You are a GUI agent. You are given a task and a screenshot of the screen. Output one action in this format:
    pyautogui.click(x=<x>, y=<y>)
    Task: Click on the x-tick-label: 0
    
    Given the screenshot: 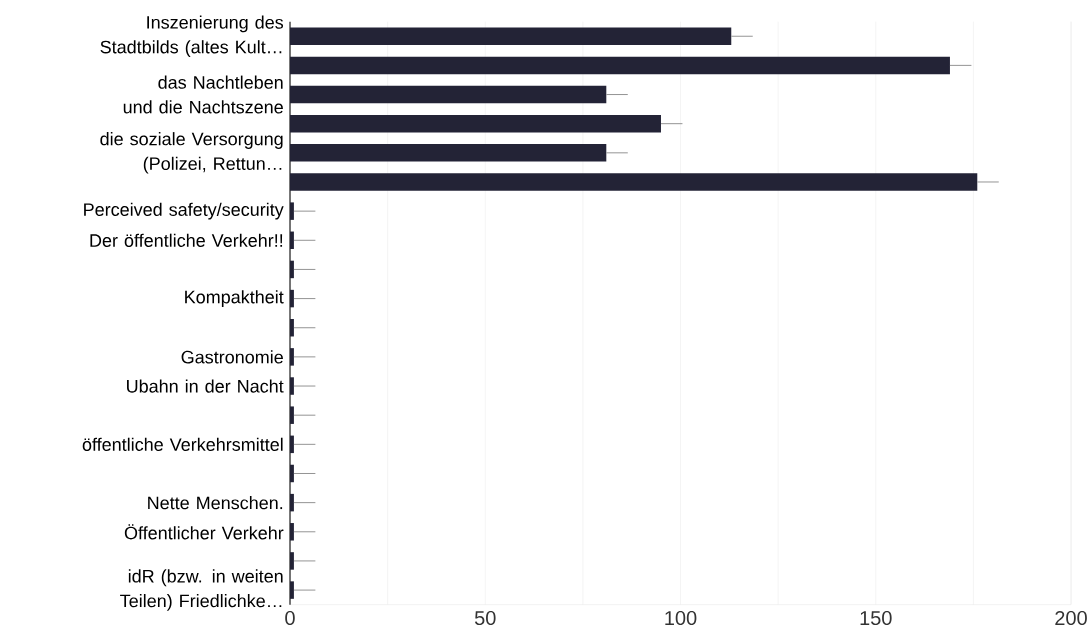 What is the action you would take?
    pyautogui.click(x=290, y=618)
    